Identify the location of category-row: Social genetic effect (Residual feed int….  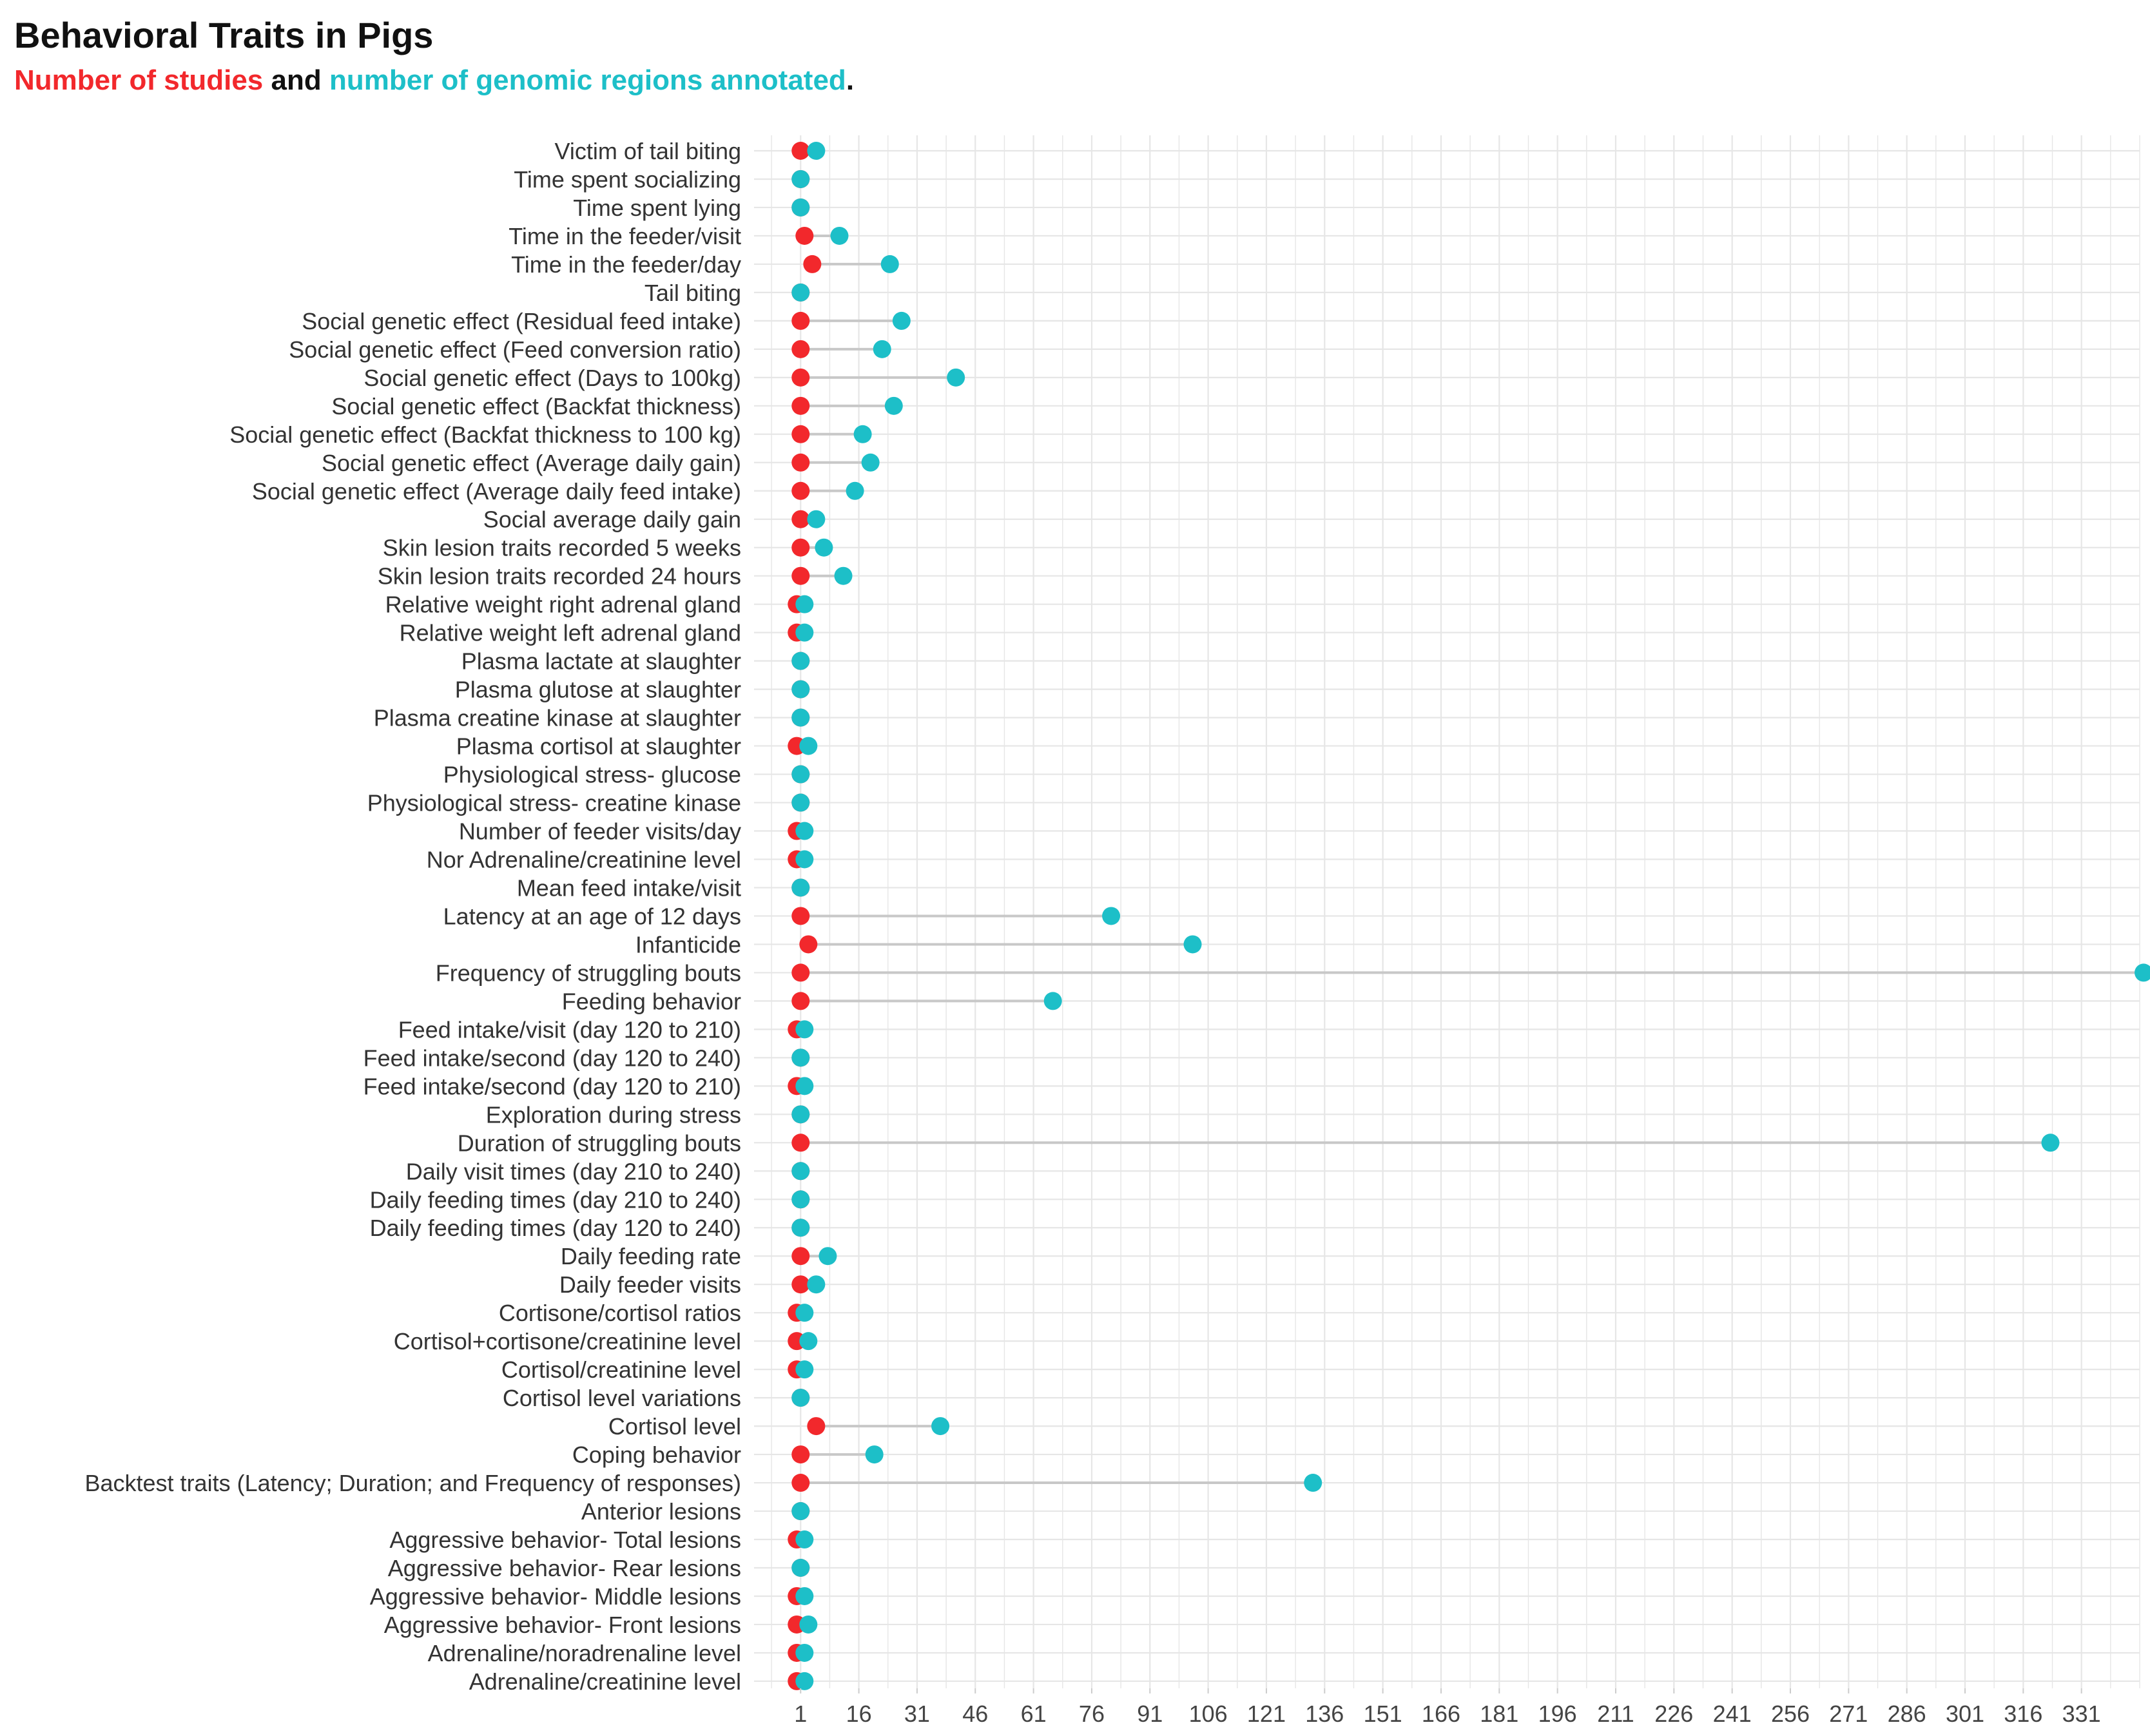
(606, 321).